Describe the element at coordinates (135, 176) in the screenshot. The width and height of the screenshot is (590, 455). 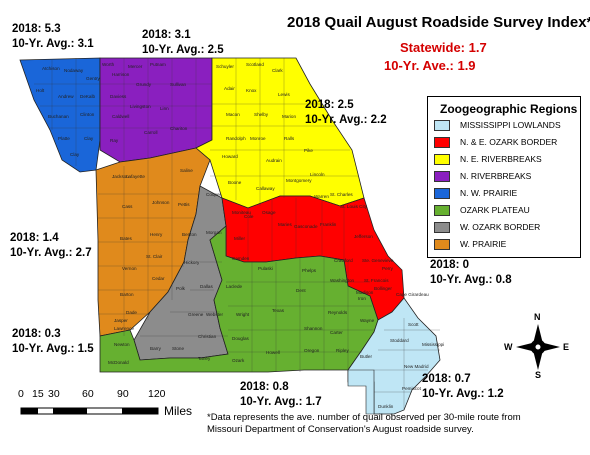
I see `county-label: Lafayette` at that location.